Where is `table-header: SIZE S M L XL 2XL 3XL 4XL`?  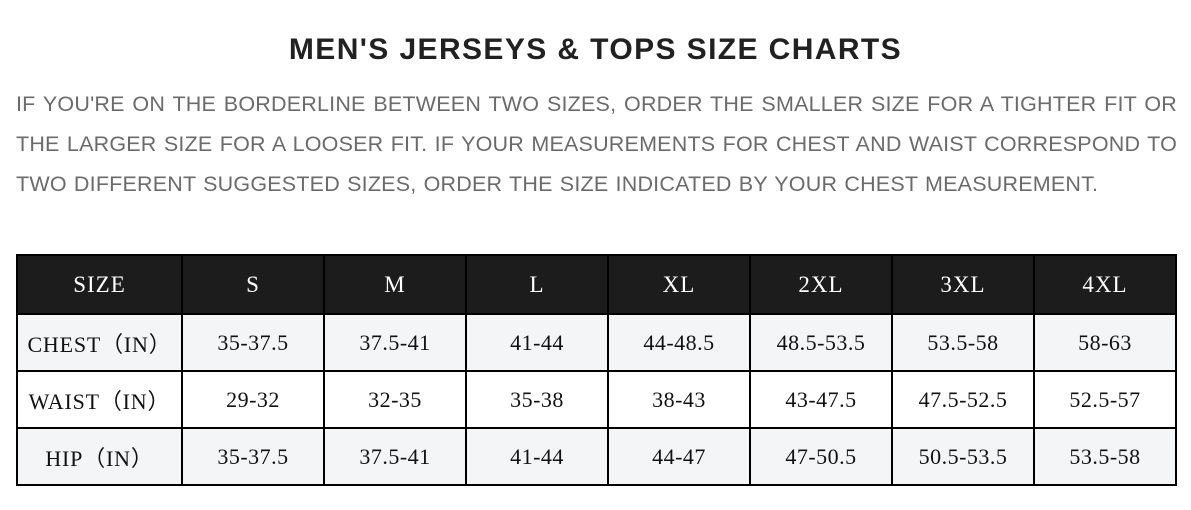
table-header: SIZE S M L XL 2XL 3XL 4XL is located at coordinates (596, 284).